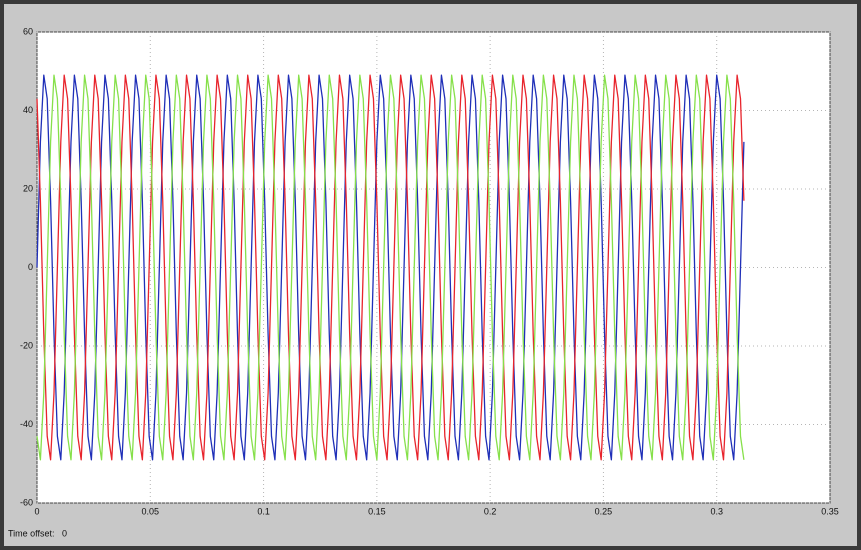 This screenshot has height=550, width=861. Describe the element at coordinates (151, 511) in the screenshot. I see `x-tick-label: 0.05` at that location.